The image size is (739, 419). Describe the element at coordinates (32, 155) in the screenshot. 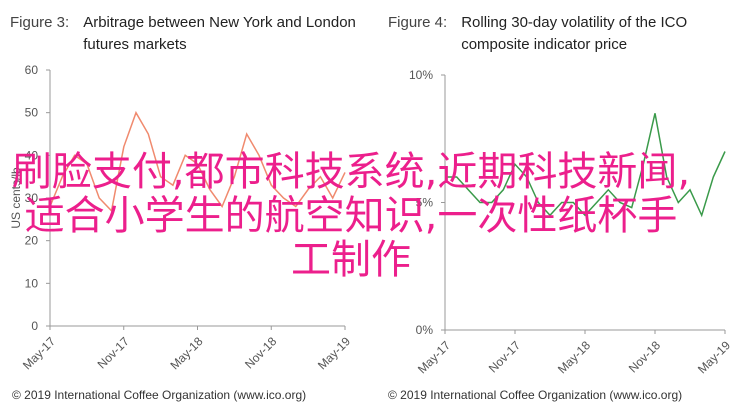

I see `y-tick-label: 40` at that location.